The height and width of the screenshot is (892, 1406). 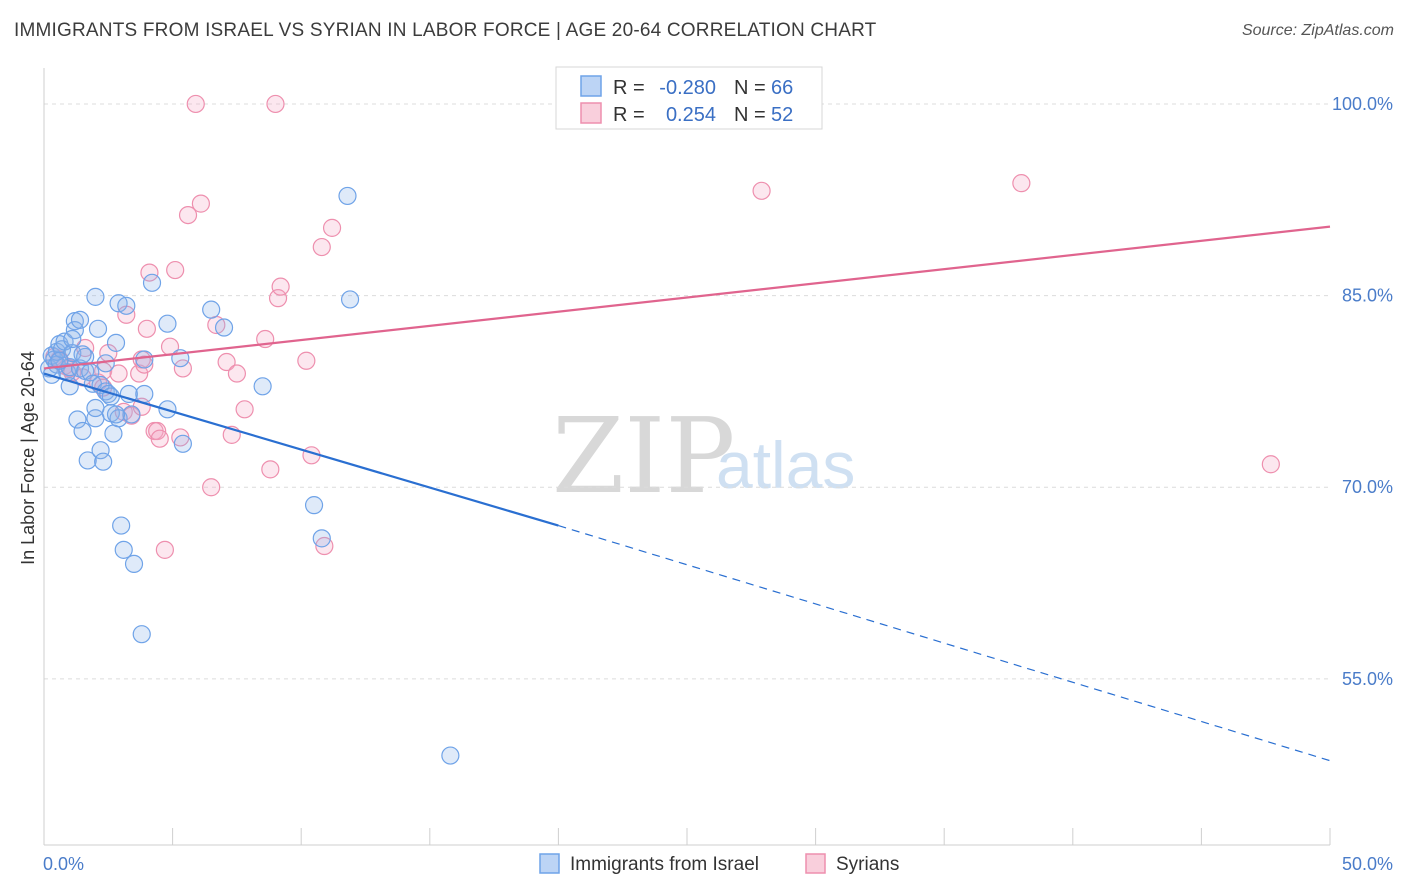 I want to click on y-tick-label: 85.0%, so click(x=1367, y=296).